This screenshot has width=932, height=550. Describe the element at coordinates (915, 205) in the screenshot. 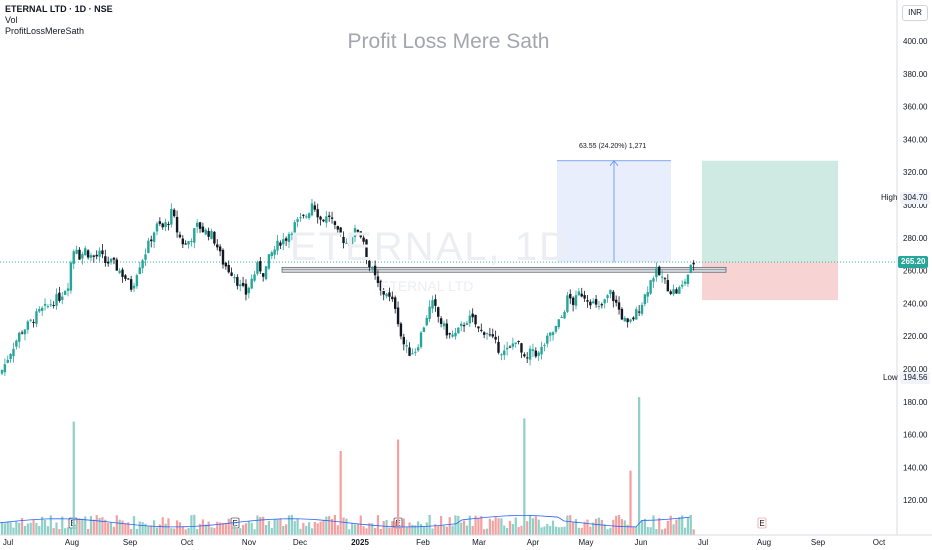

I see `y-tick-label: 300.00` at that location.